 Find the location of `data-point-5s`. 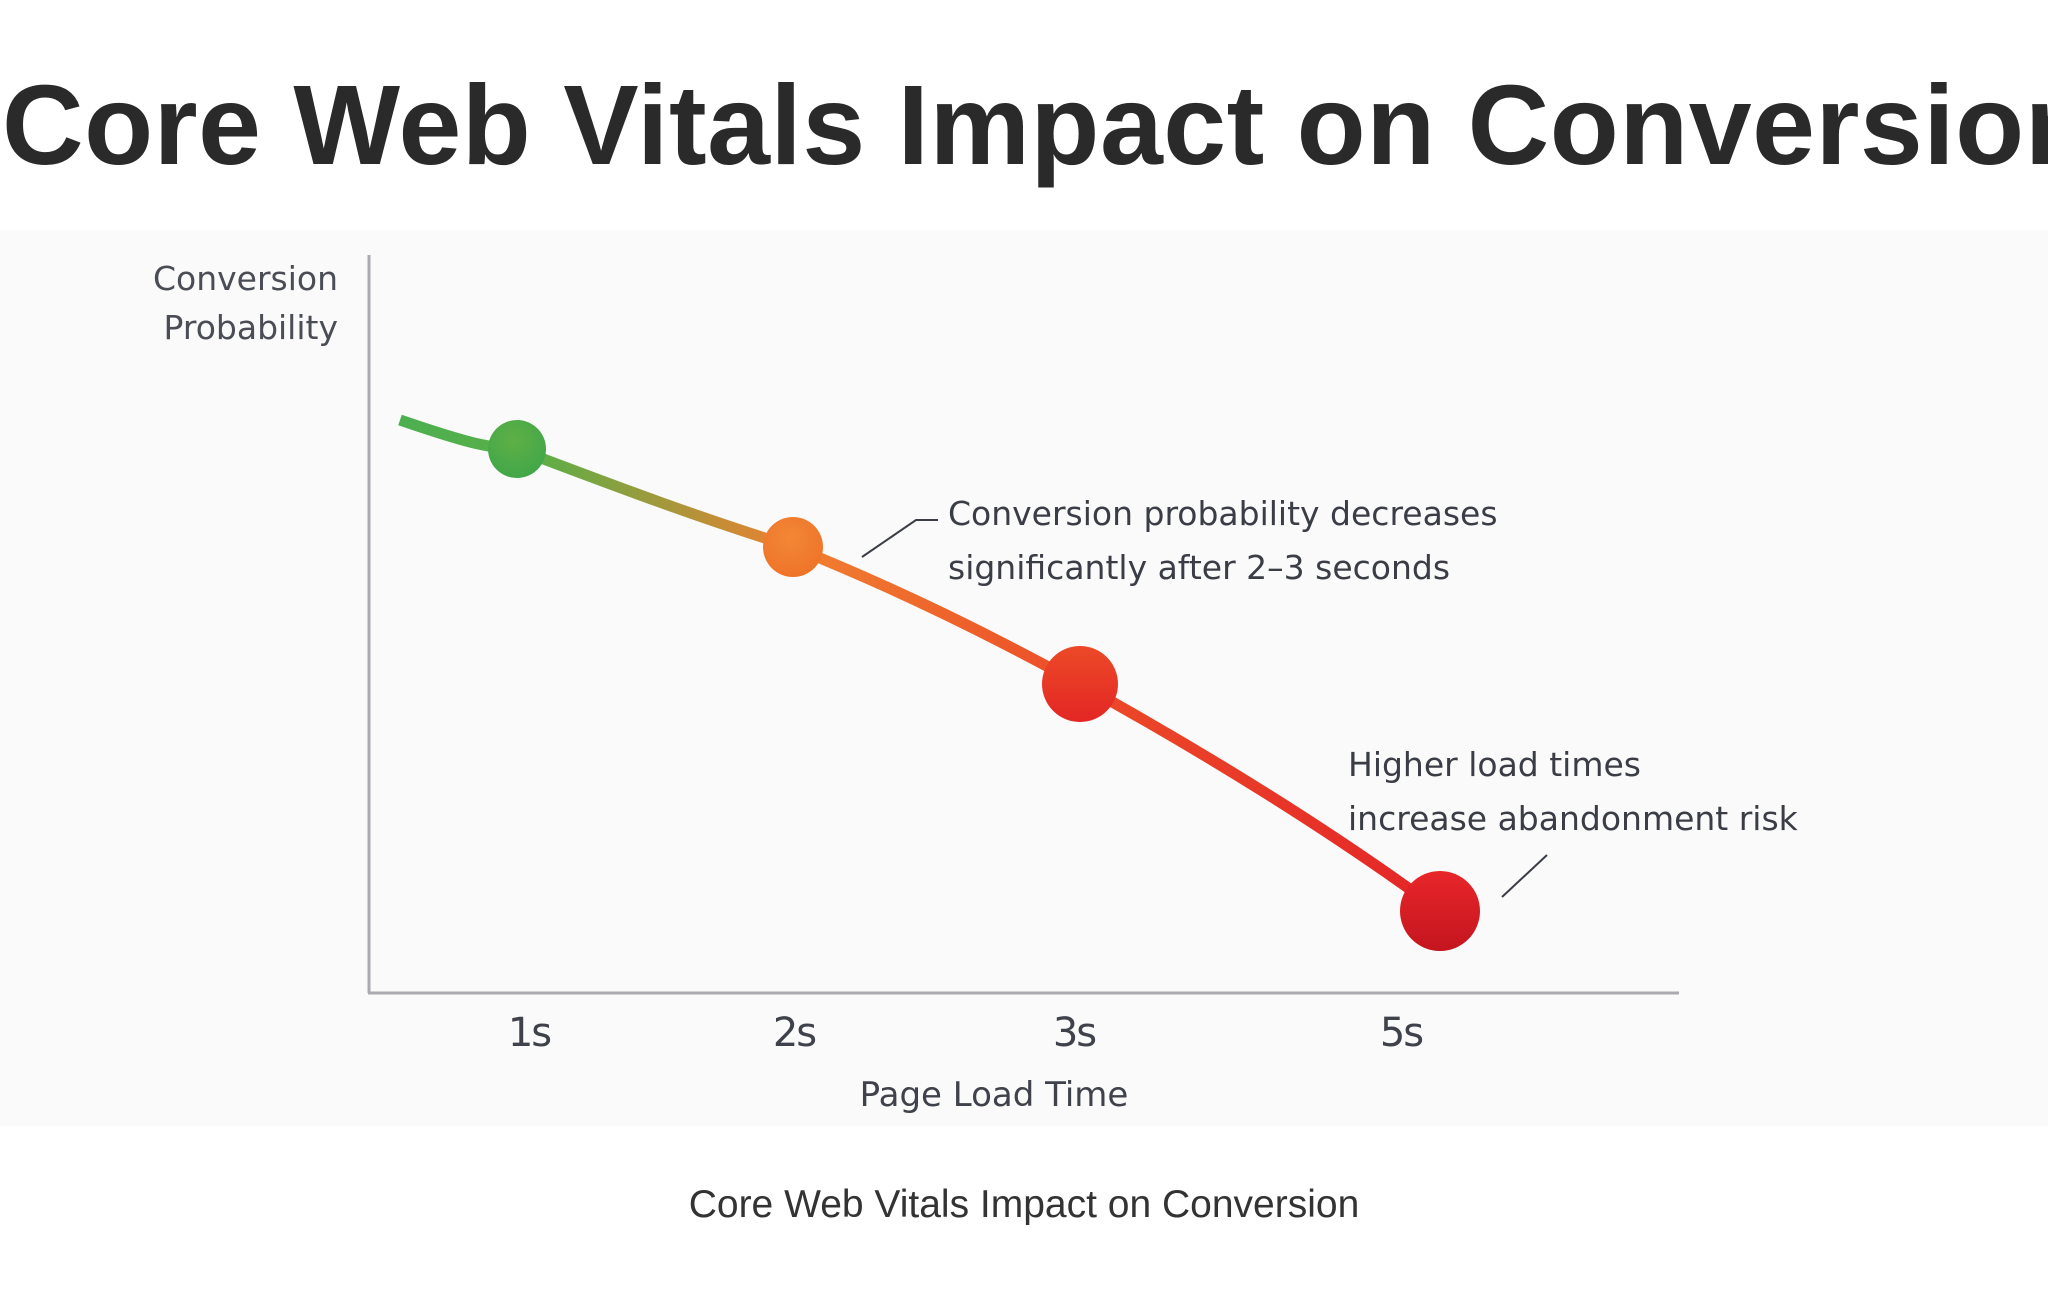

data-point-5s is located at coordinates (1440, 911).